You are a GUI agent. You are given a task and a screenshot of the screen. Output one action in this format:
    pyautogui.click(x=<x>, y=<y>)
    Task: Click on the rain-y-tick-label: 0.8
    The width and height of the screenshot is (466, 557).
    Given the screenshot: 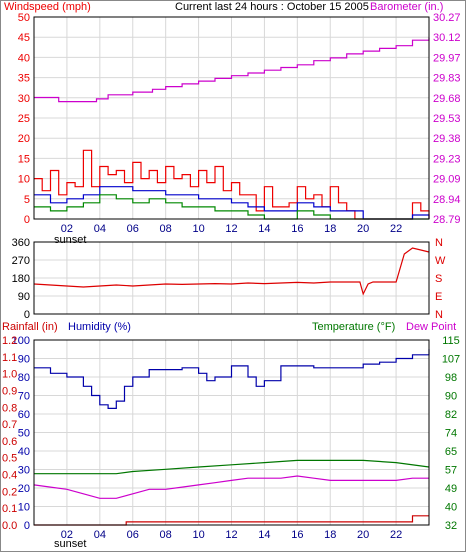 What is the action you would take?
    pyautogui.click(x=9, y=408)
    